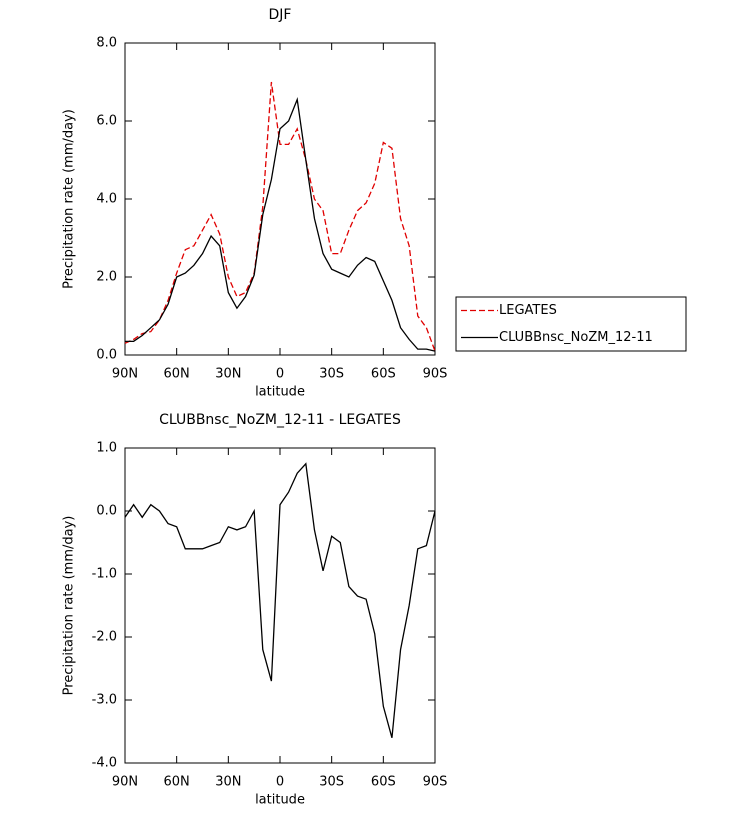 Image resolution: width=733 pixels, height=818 pixels. What do you see at coordinates (106, 448) in the screenshot?
I see `y-tick-label: 1.0` at bounding box center [106, 448].